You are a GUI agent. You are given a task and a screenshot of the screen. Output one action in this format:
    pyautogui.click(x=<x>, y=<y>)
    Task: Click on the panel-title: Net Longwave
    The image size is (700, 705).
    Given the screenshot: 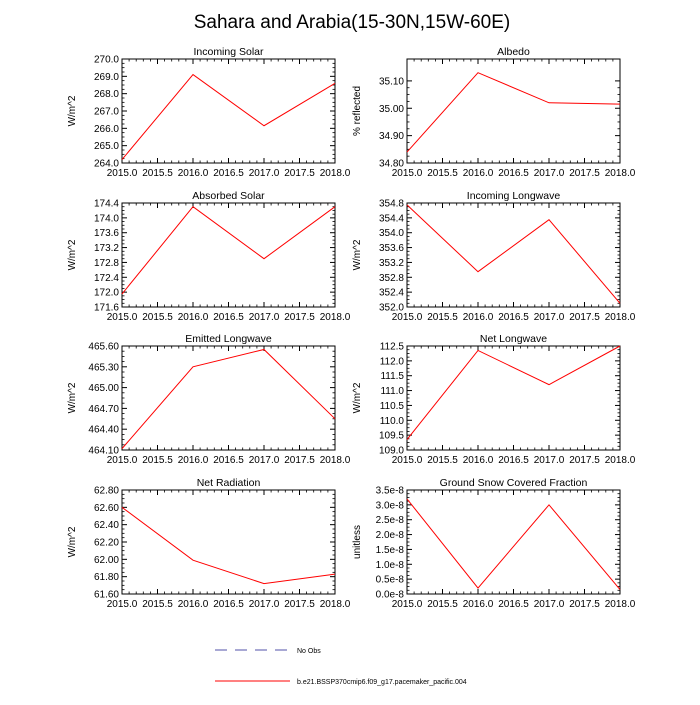 What is the action you would take?
    pyautogui.click(x=513, y=339)
    